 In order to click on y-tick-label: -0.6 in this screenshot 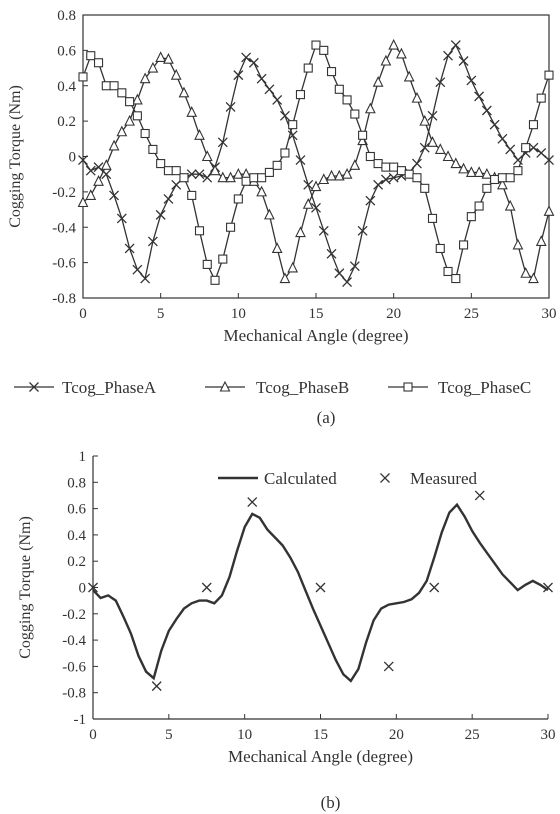, I will do `click(64, 264)`.